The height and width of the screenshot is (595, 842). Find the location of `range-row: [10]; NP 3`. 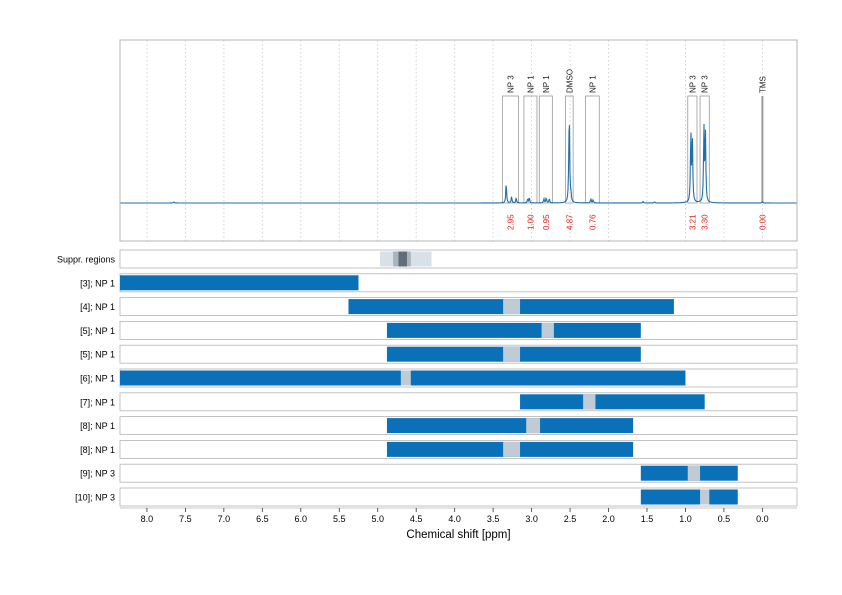

range-row: [10]; NP 3 is located at coordinates (436, 497).